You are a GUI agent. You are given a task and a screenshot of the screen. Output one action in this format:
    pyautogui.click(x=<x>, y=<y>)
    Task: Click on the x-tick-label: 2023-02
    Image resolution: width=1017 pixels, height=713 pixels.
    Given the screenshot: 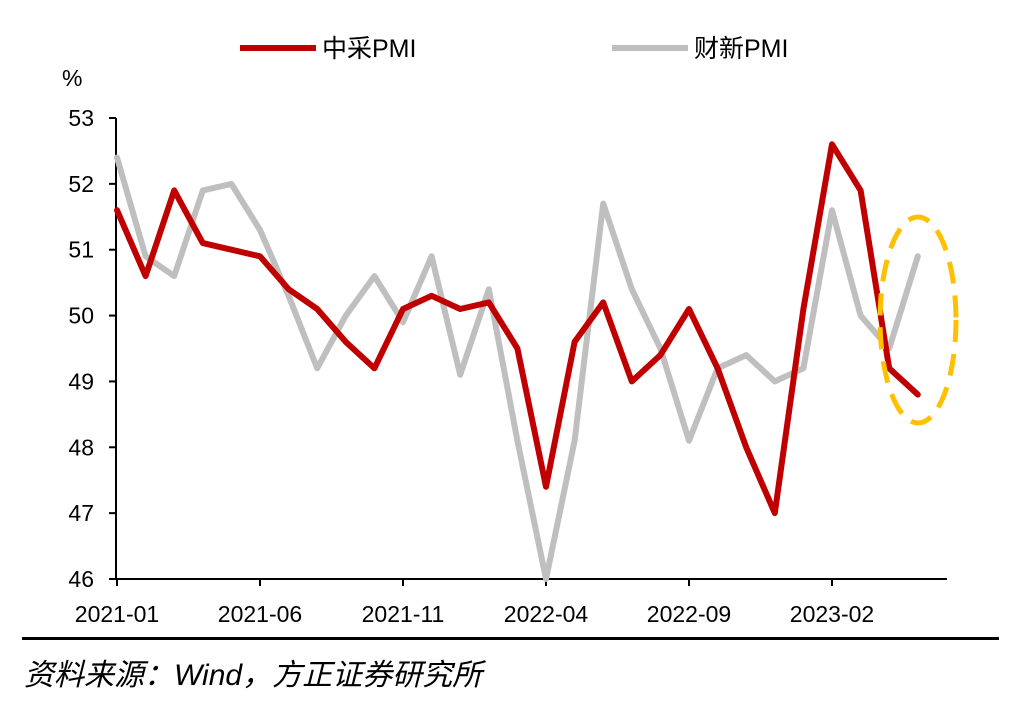 What is the action you would take?
    pyautogui.click(x=832, y=614)
    